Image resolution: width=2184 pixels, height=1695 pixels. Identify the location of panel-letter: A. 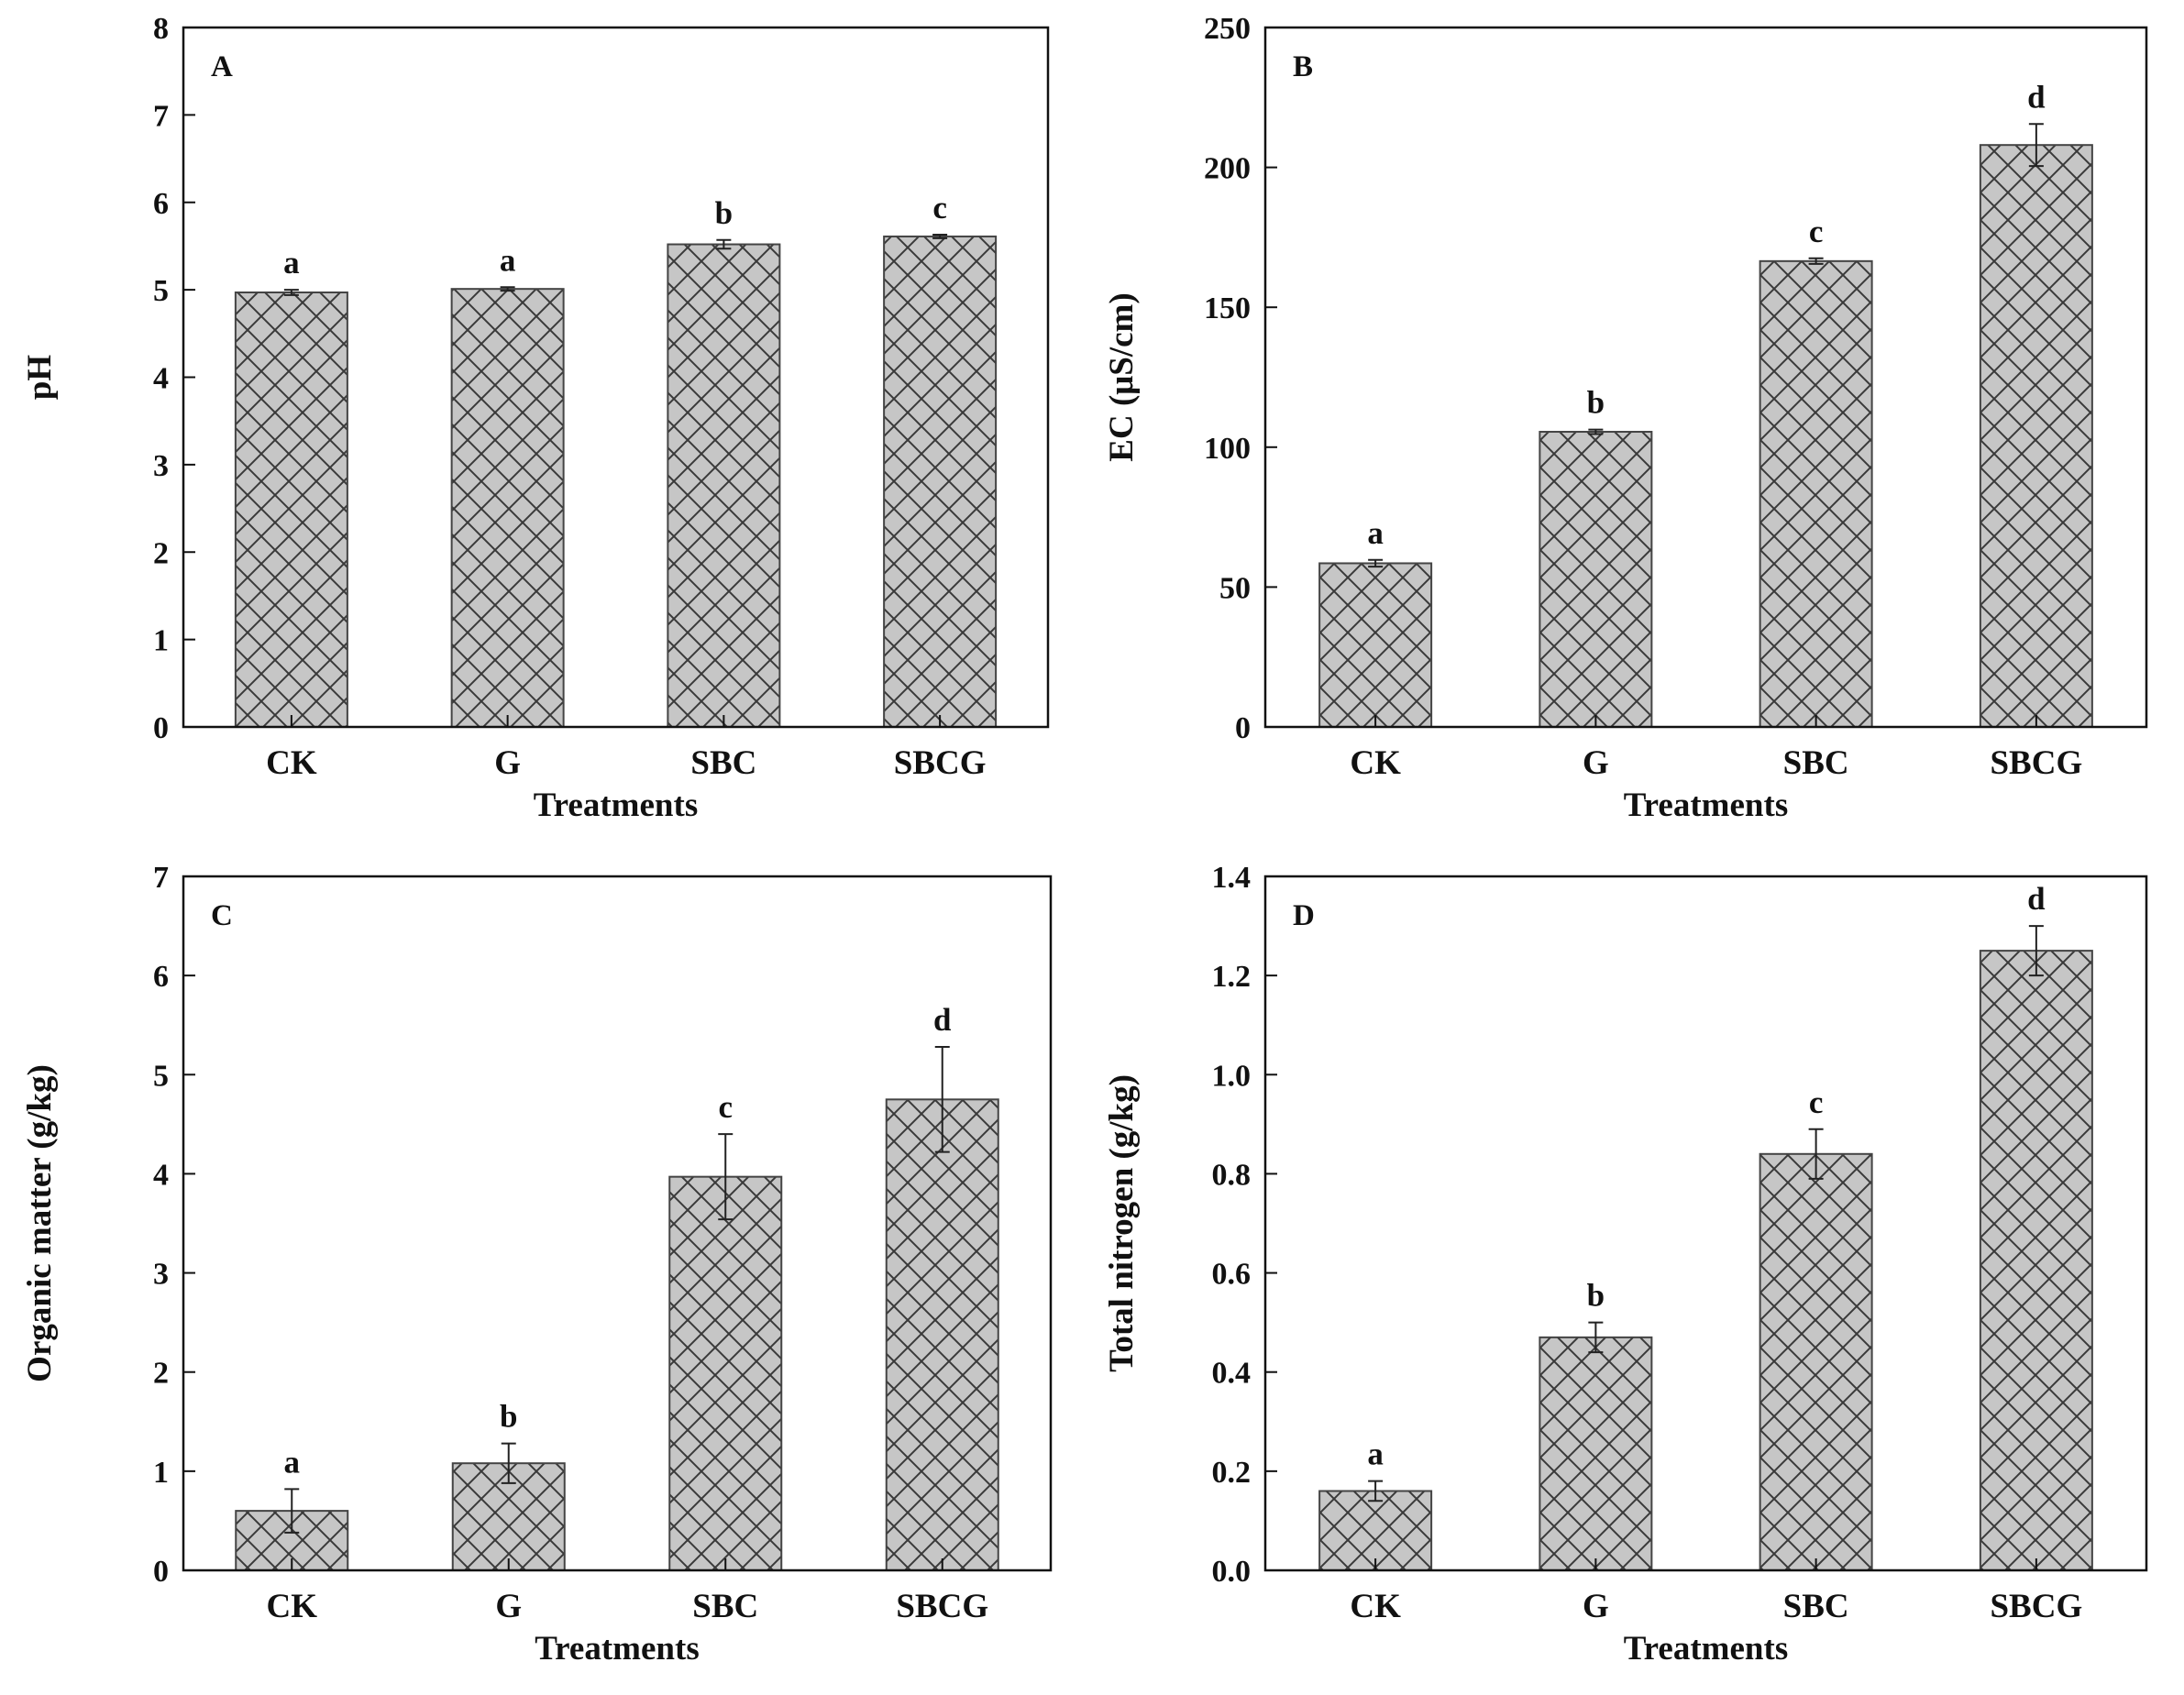
(222, 66).